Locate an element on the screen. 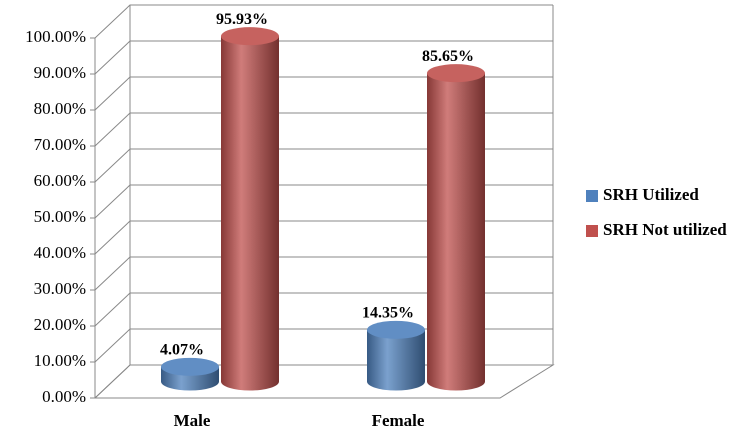 The width and height of the screenshot is (756, 433). legend-label: SRH Utilized is located at coordinates (651, 194).